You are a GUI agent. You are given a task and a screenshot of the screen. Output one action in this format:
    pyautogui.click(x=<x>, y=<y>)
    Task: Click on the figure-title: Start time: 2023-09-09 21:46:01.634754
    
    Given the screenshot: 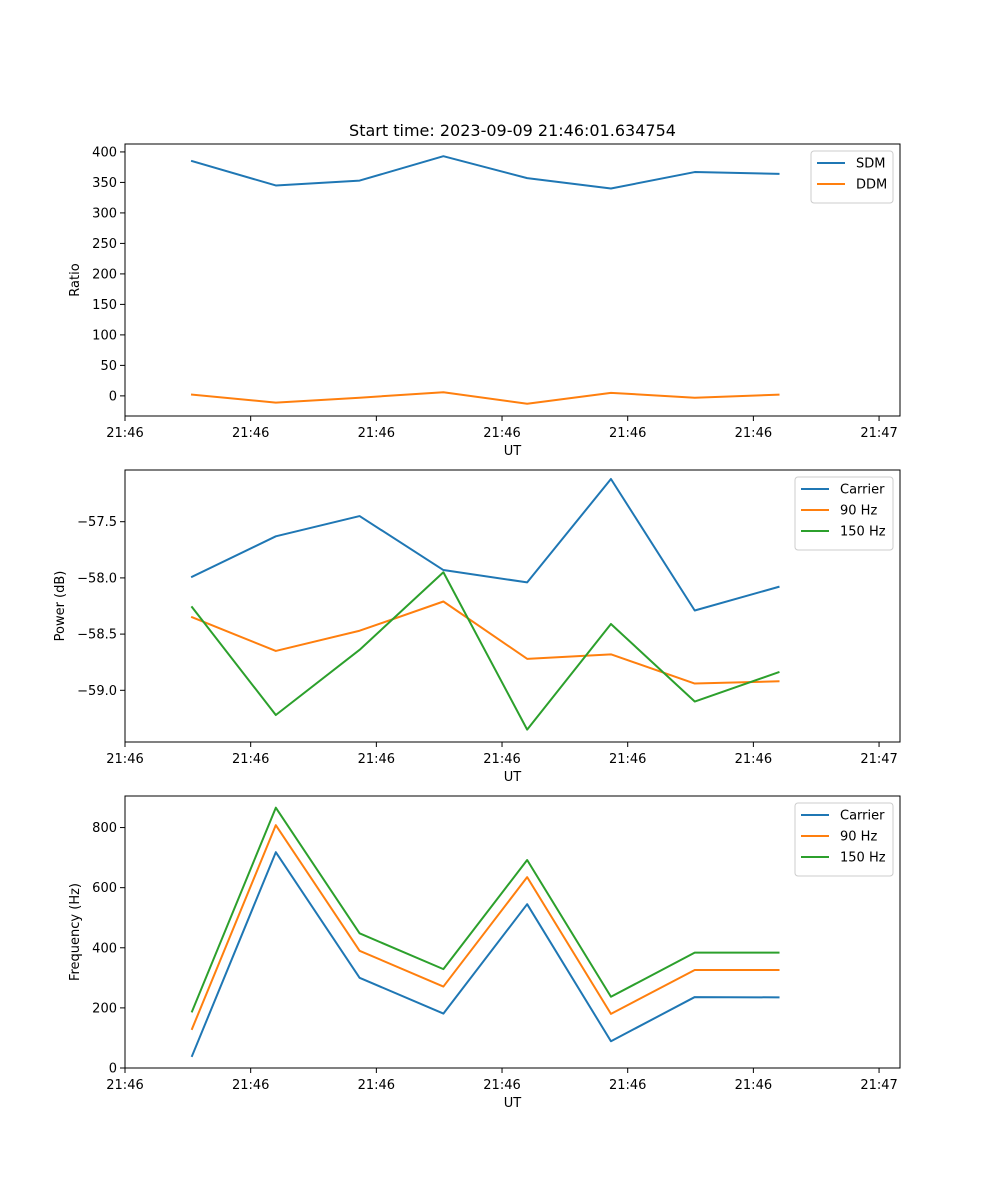 What is the action you would take?
    pyautogui.click(x=512, y=130)
    